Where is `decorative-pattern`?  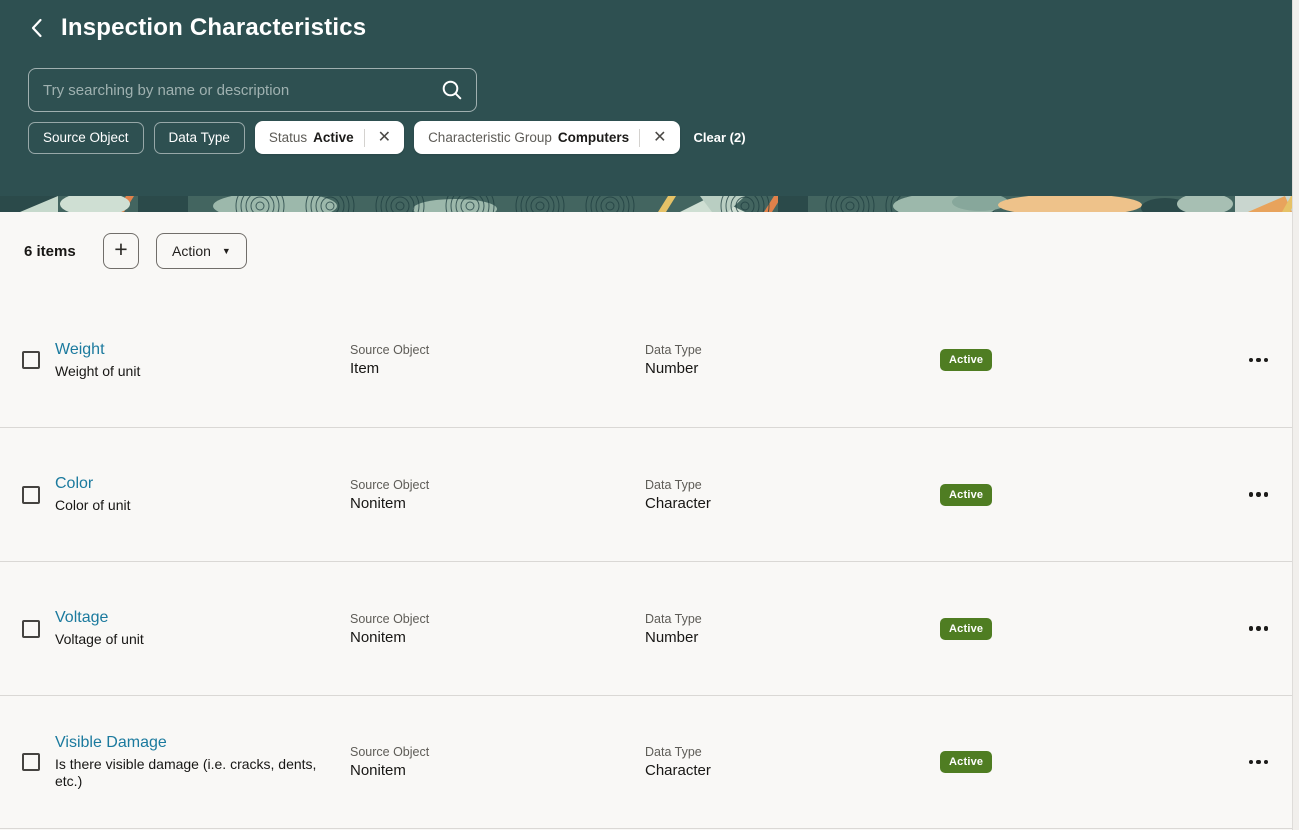
decorative-pattern is located at coordinates (649, 204).